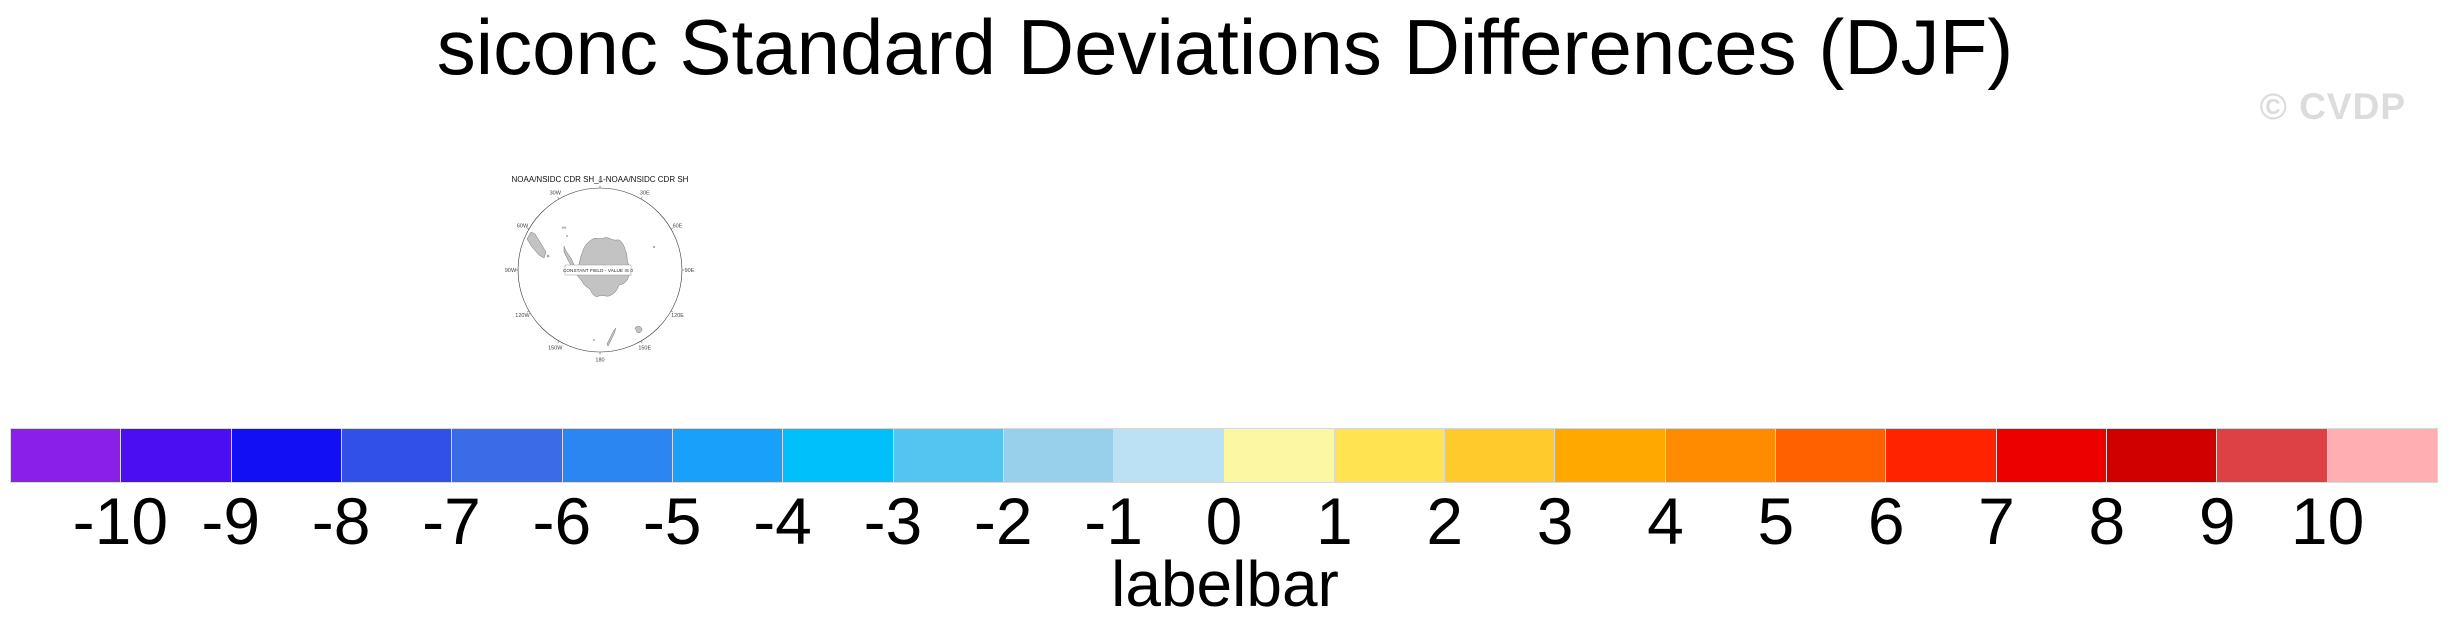 The image size is (2450, 644). I want to click on map-lon-label: 120E, so click(677, 316).